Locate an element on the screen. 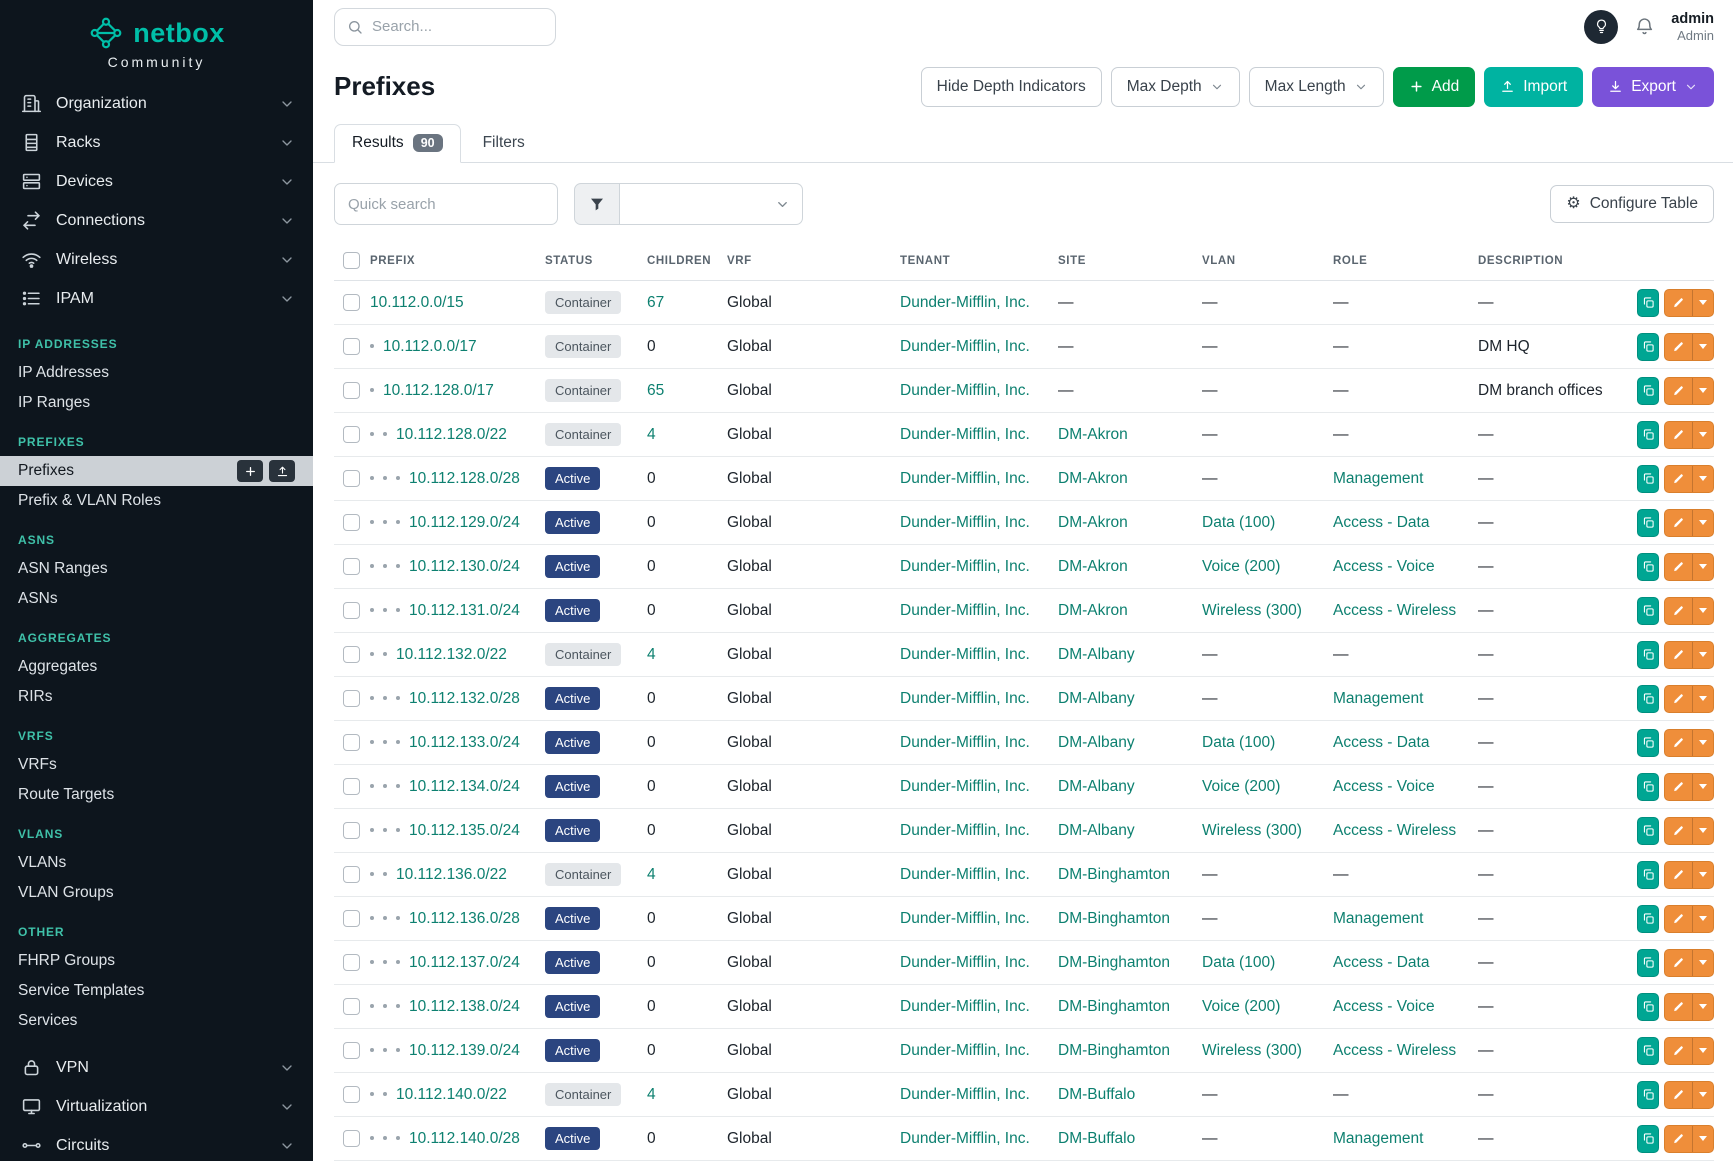 This screenshot has width=1733, height=1161. column-header-status: STATUS is located at coordinates (596, 261).